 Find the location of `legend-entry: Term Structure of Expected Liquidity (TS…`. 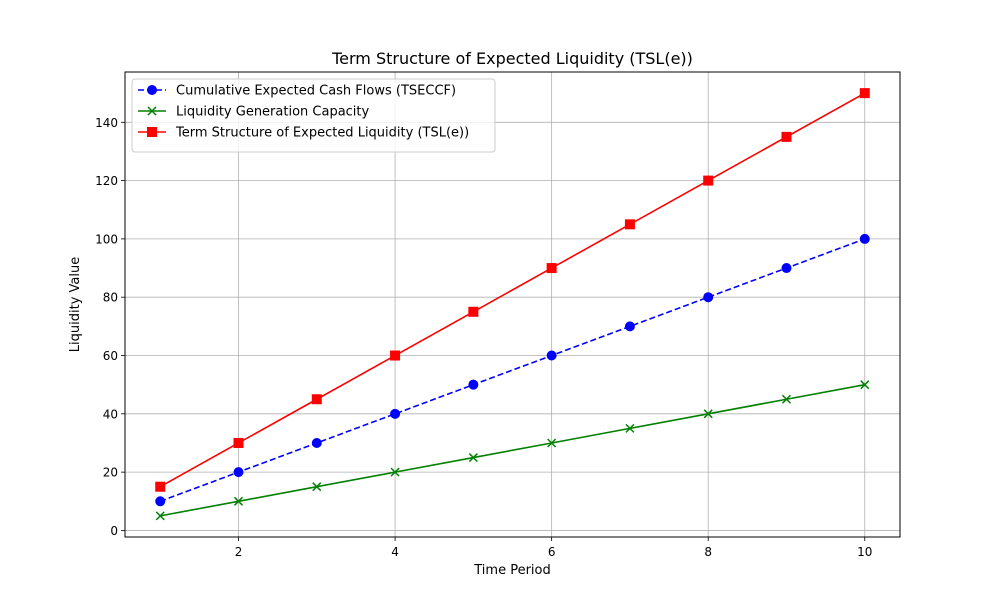

legend-entry: Term Structure of Expected Liquidity (TS… is located at coordinates (303, 133).